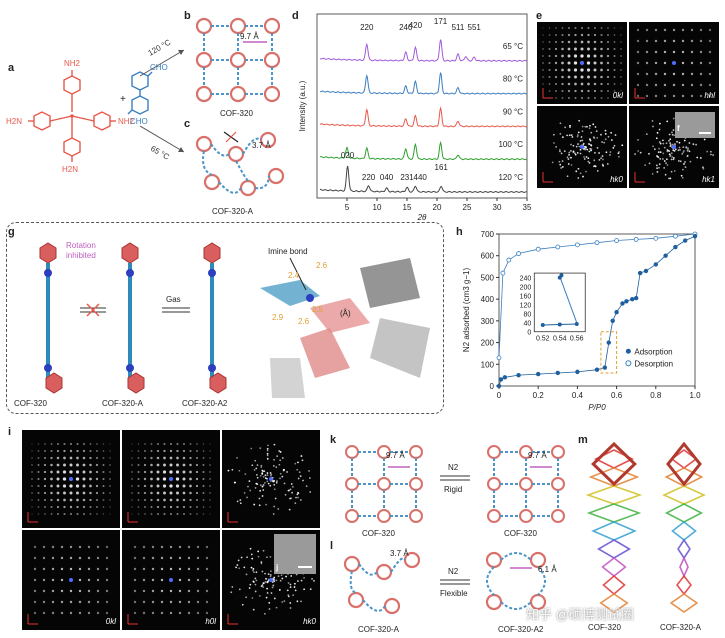  I want to click on diffraction-hhl: hhl, so click(674, 63).